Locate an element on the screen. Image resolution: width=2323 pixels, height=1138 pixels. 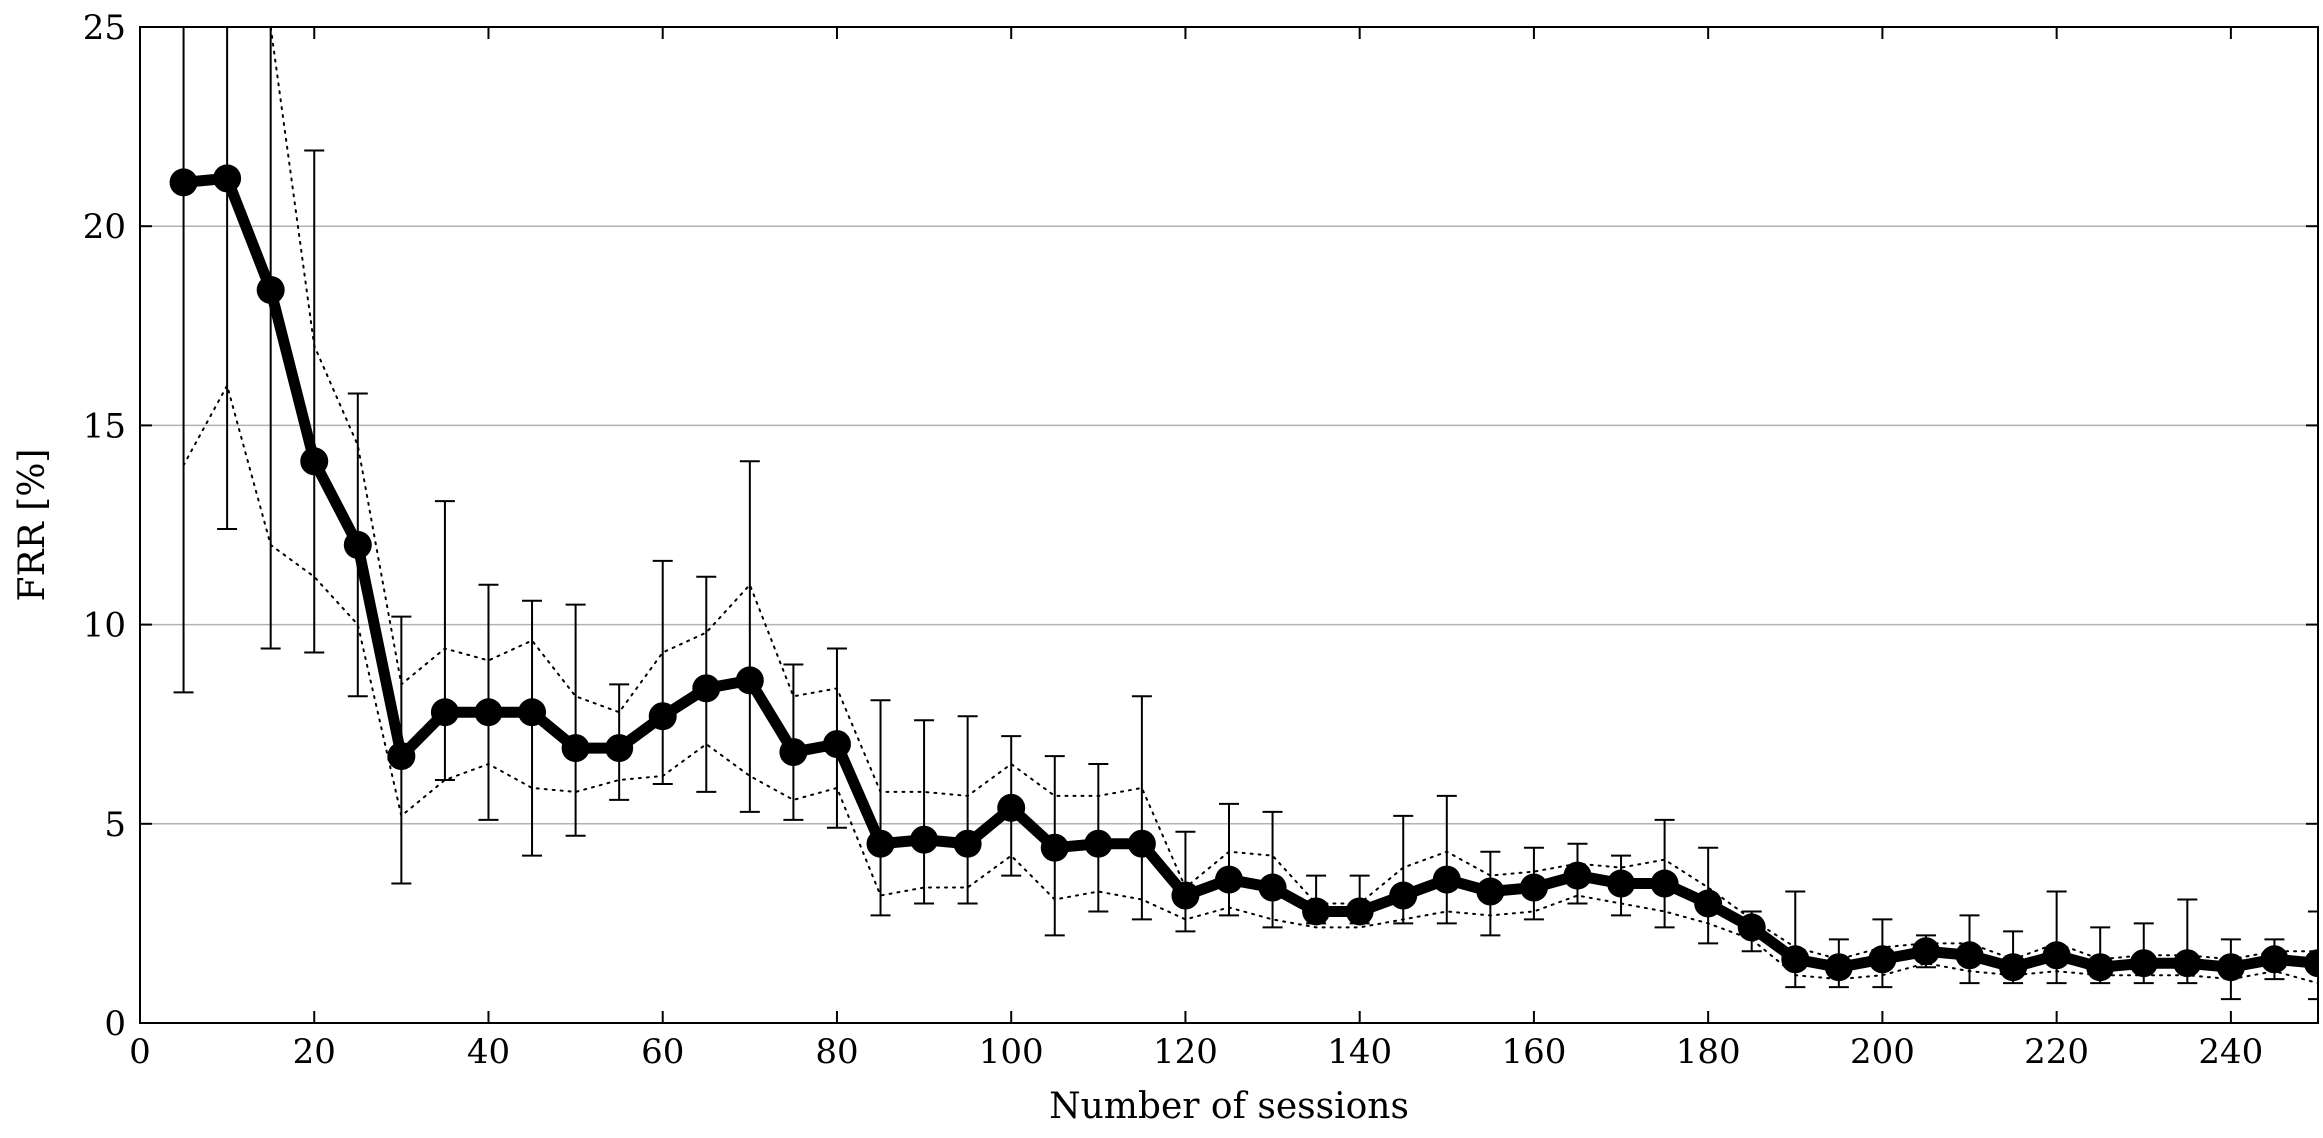
x-tick-label: 20 is located at coordinates (314, 1052).